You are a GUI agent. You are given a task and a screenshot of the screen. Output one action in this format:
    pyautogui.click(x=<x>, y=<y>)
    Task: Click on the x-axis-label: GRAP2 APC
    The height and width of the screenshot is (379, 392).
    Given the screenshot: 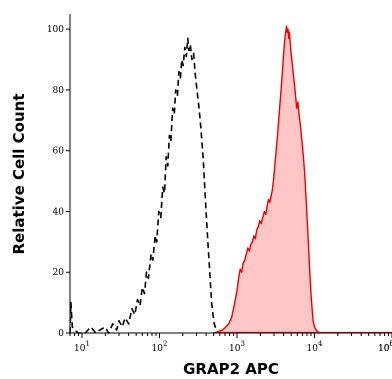 What is the action you would take?
    pyautogui.click(x=231, y=369)
    